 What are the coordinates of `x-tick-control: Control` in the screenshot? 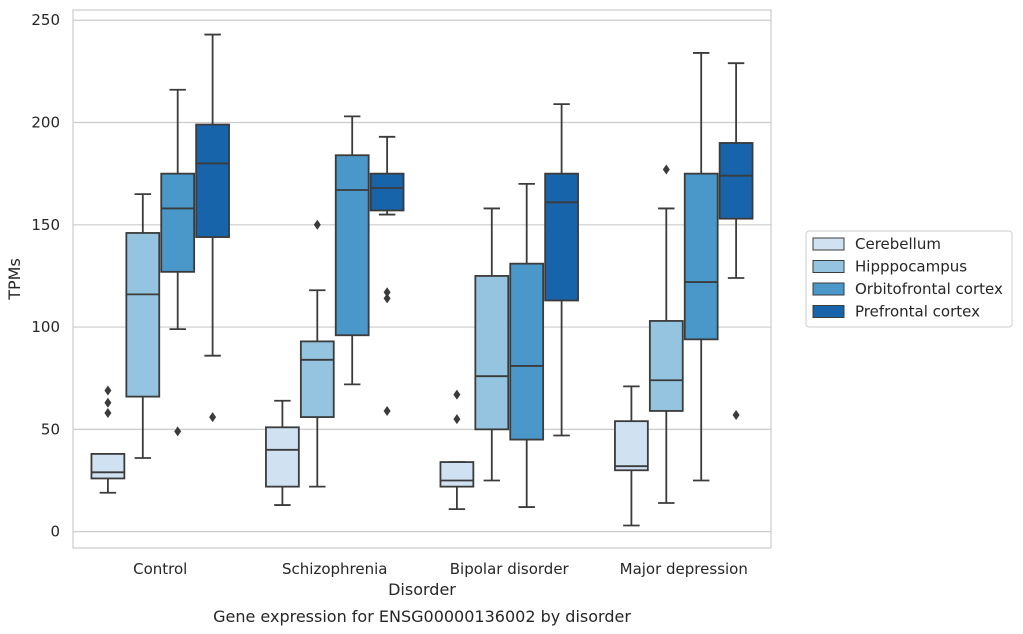 It's located at (160, 569).